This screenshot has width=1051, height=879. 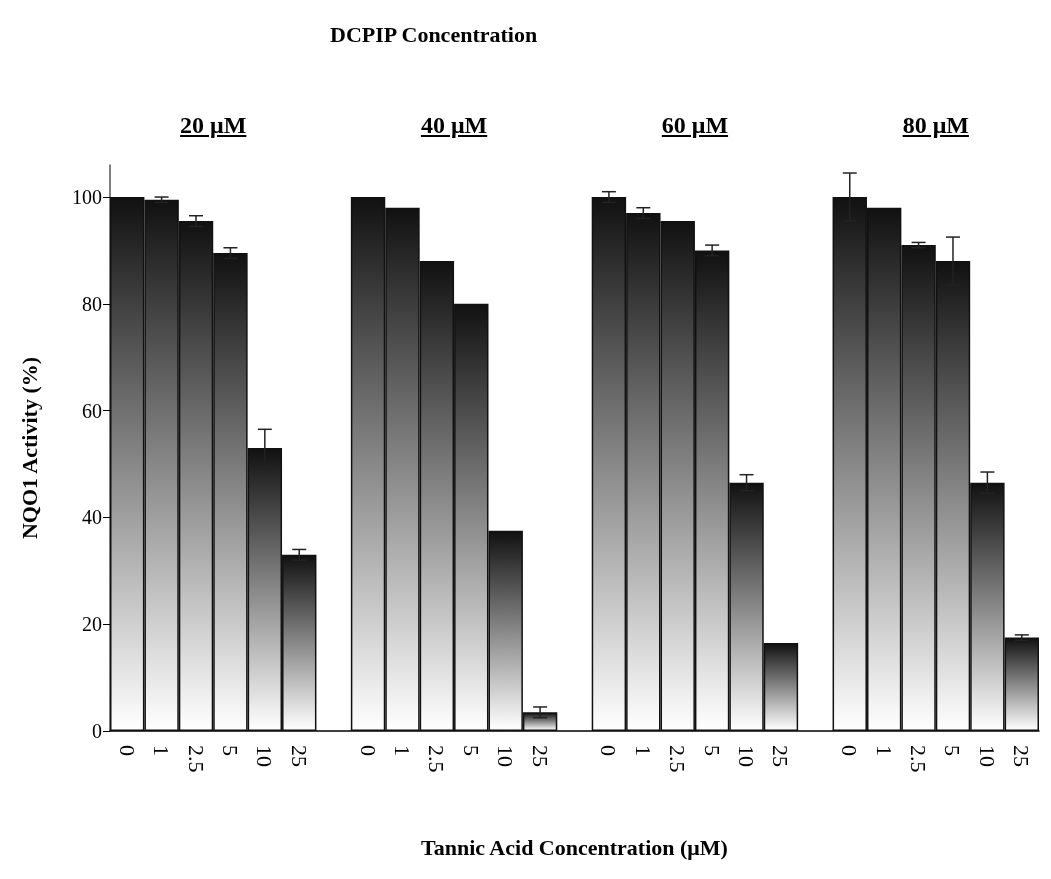 I want to click on y-axis-title: NQO1 Activity (%), so click(x=29, y=448).